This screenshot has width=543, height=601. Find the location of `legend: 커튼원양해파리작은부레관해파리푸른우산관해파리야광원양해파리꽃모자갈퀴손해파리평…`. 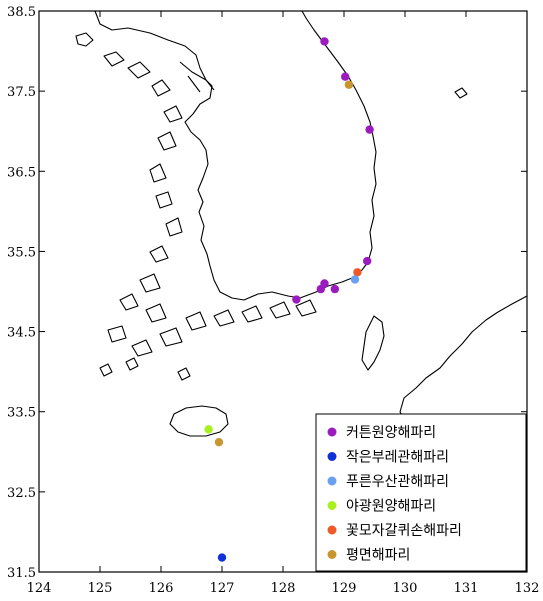

legend: 커튼원양해파리작은부레관해파리푸른우산관해파리야광원양해파리꽃모자갈퀴손해파리평… is located at coordinates (421, 492).